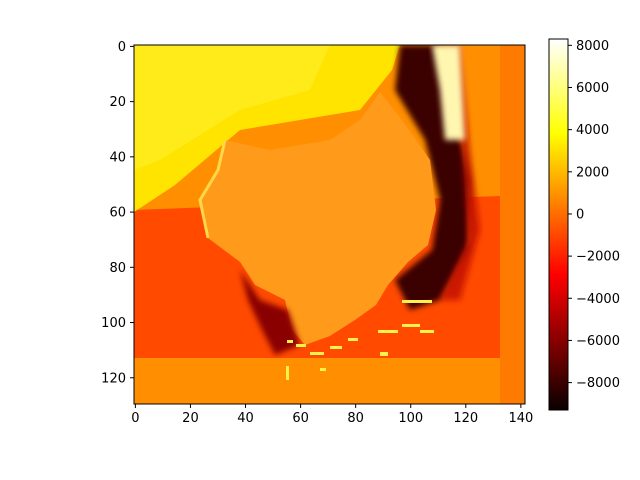 The image size is (640, 480). Describe the element at coordinates (410, 418) in the screenshot. I see `x-tick-label: 100` at that location.